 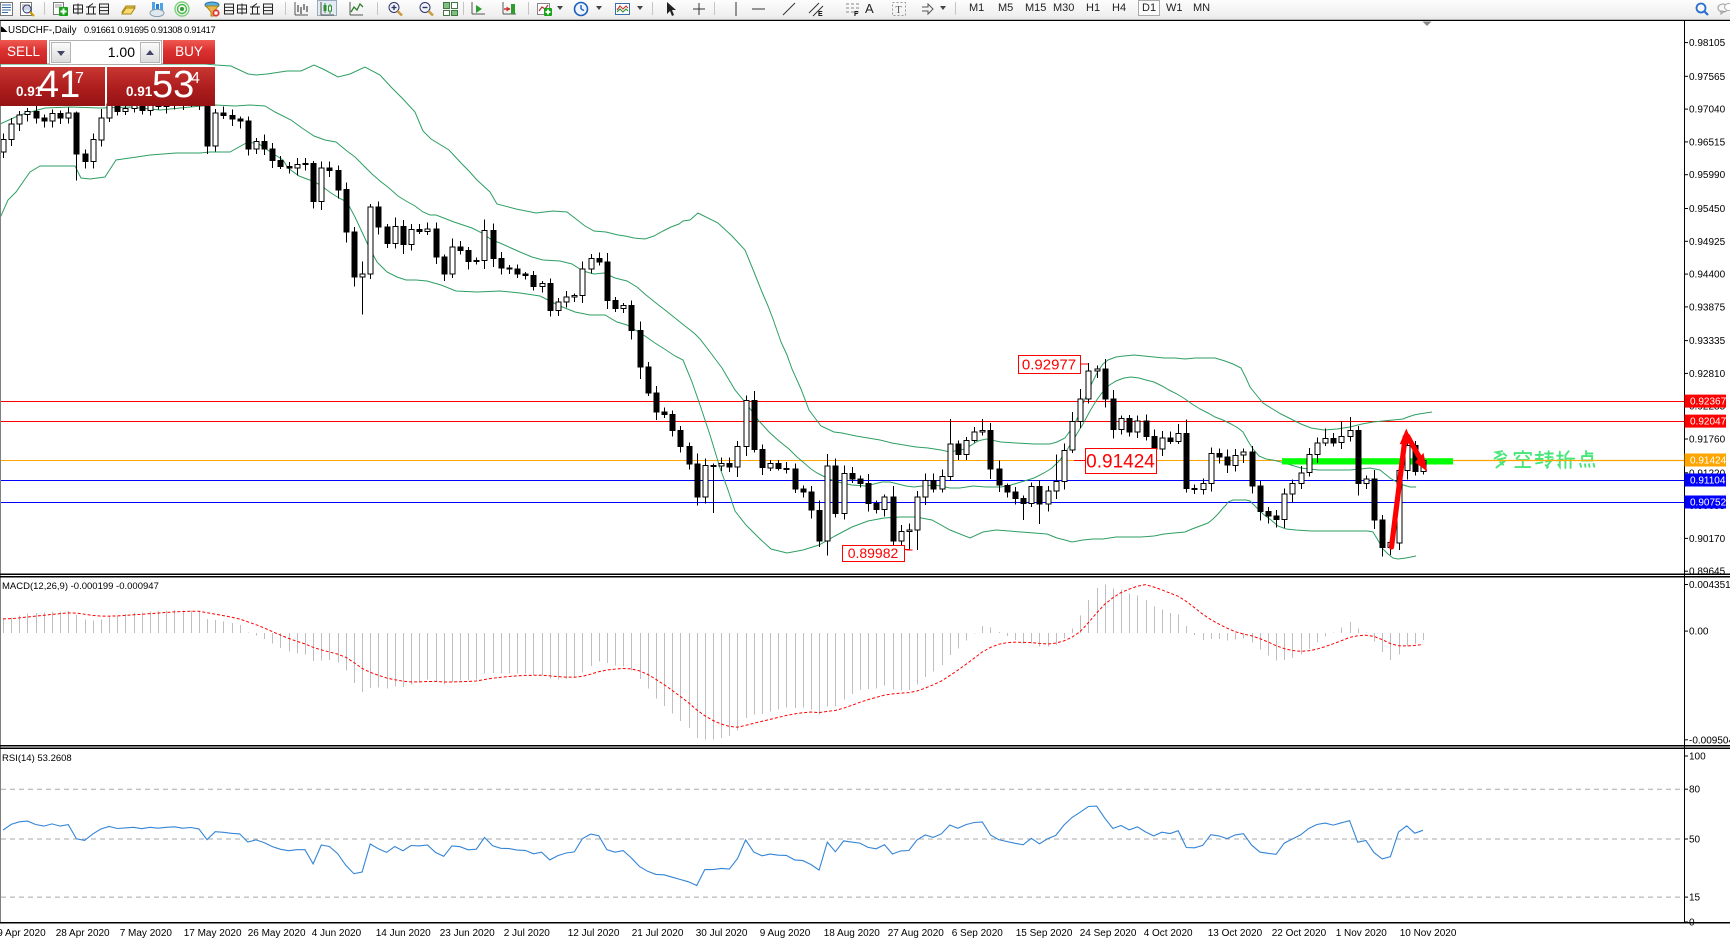 What do you see at coordinates (83, 933) in the screenshot?
I see `svg-text: 28 Apr 2020` at bounding box center [83, 933].